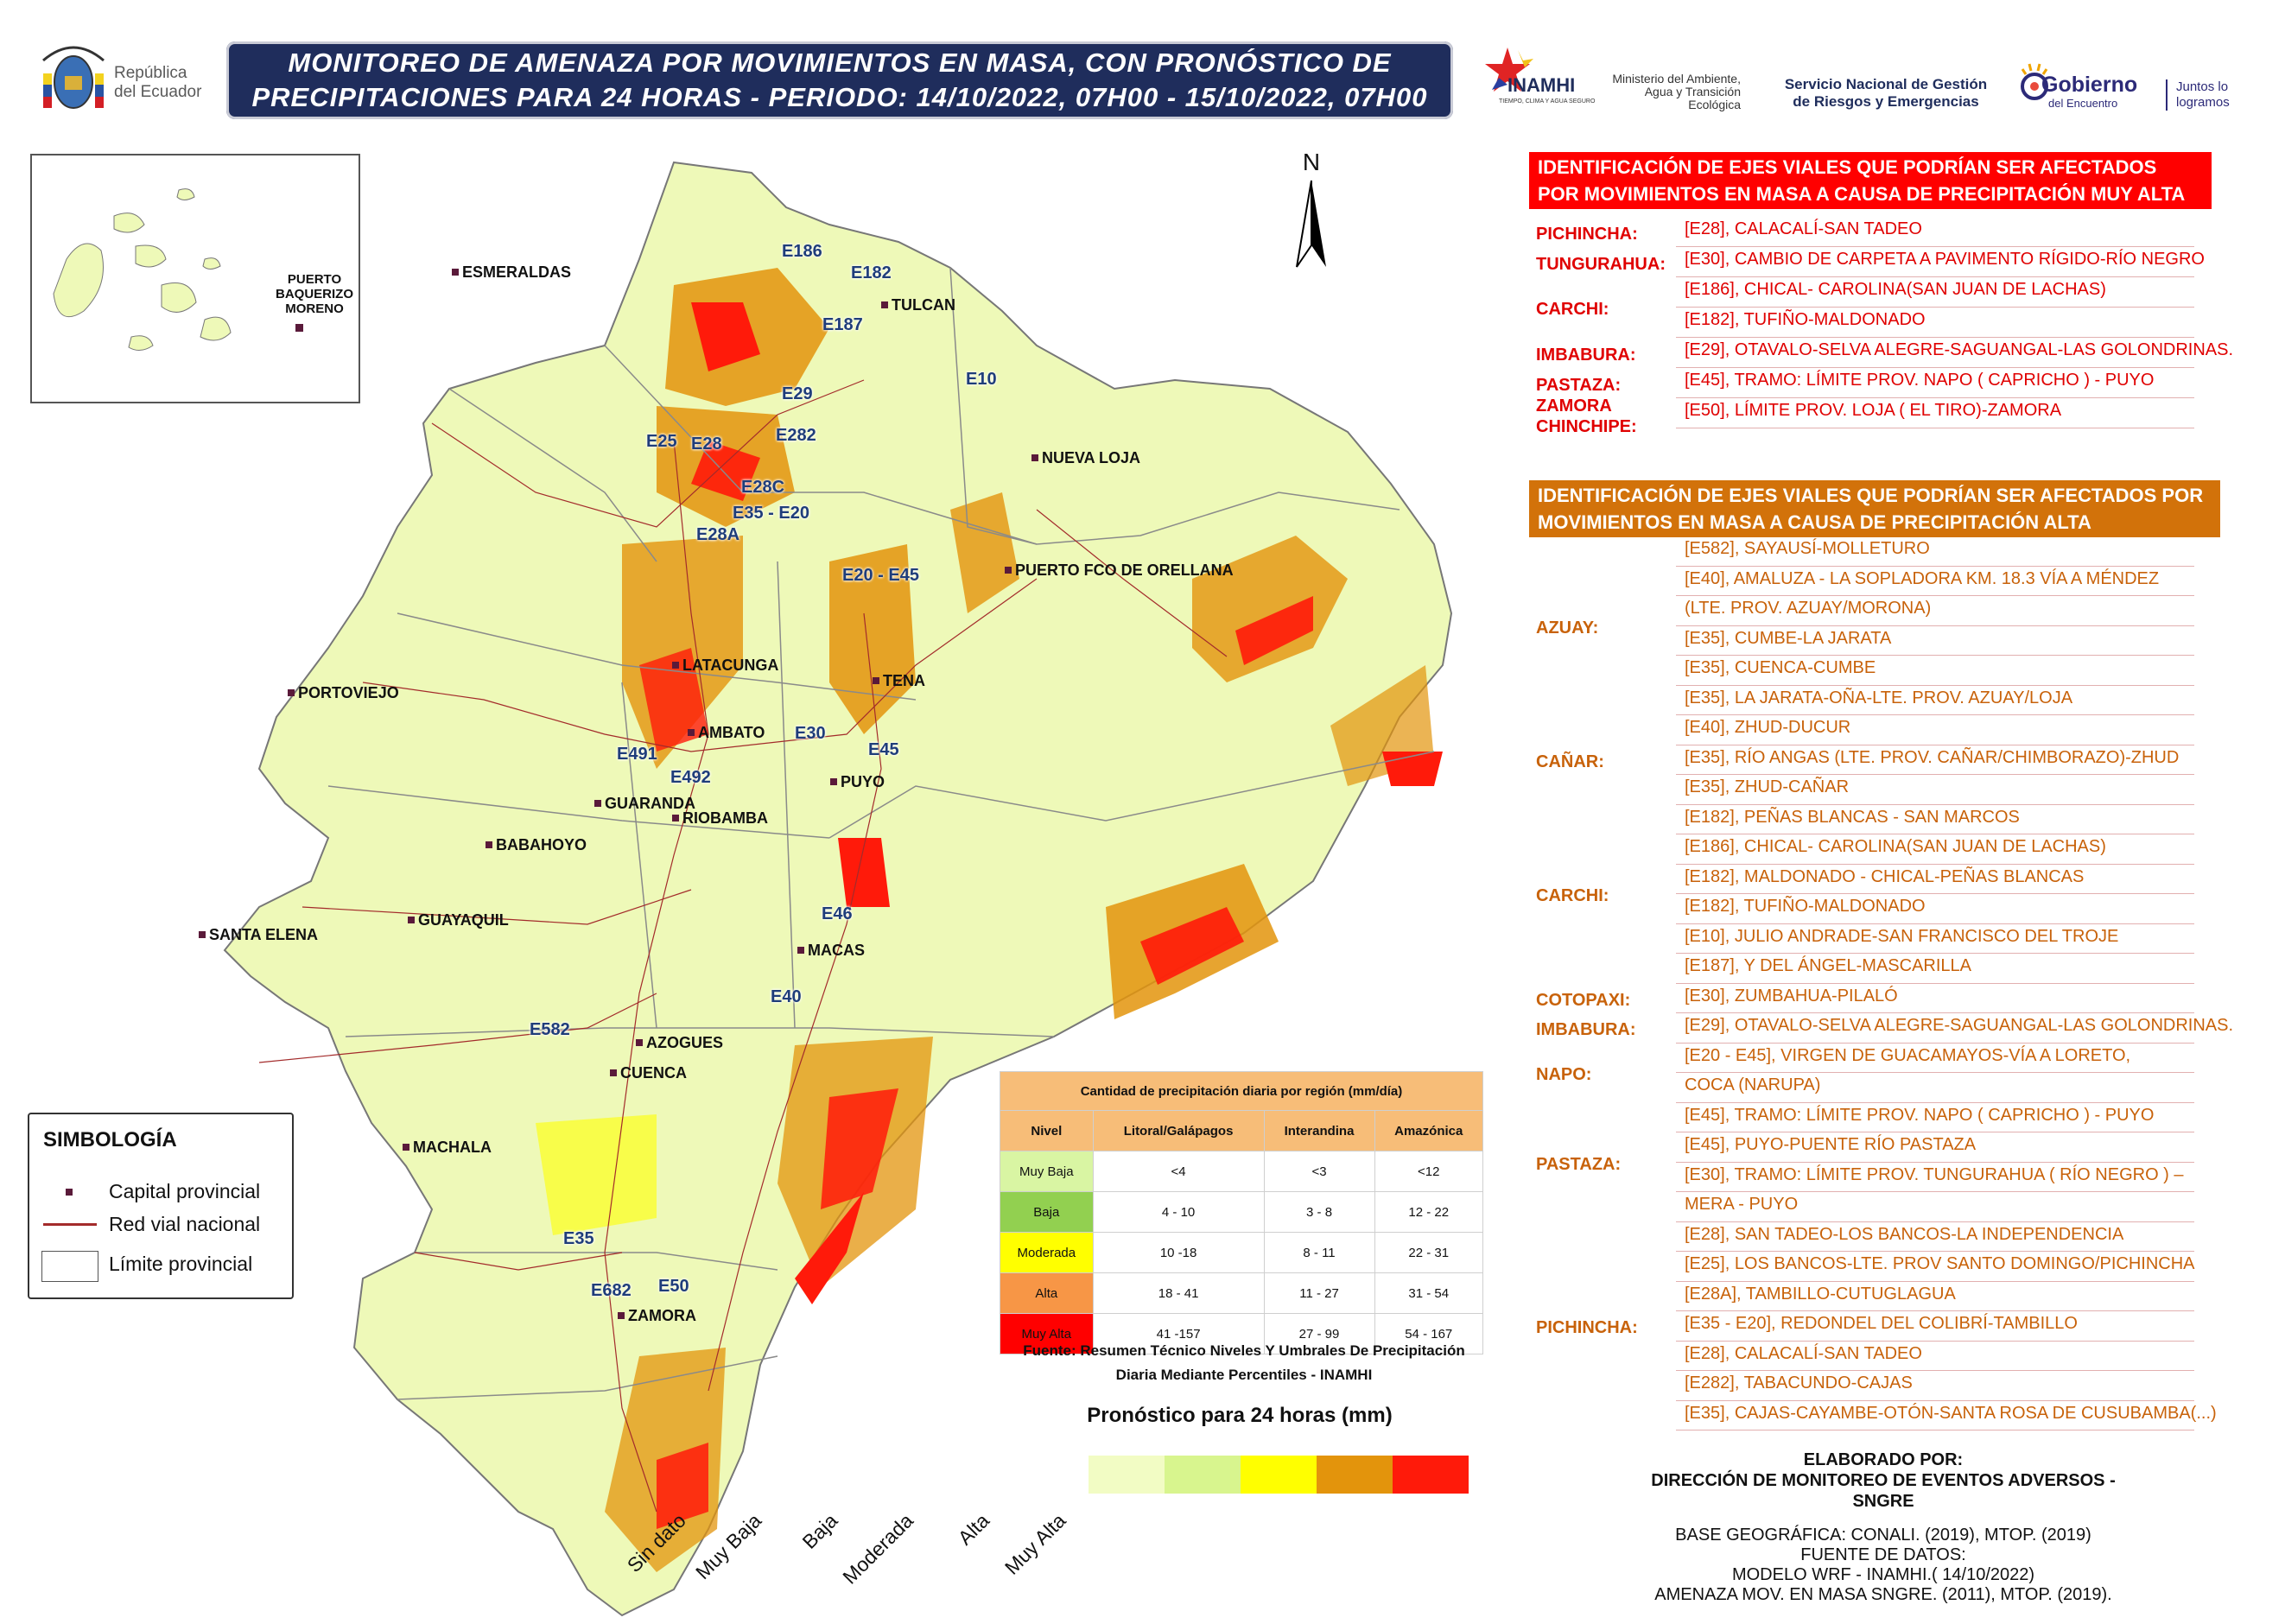 The width and height of the screenshot is (2285, 1624). Describe the element at coordinates (69, 1266) in the screenshot. I see `limit-symbol` at that location.